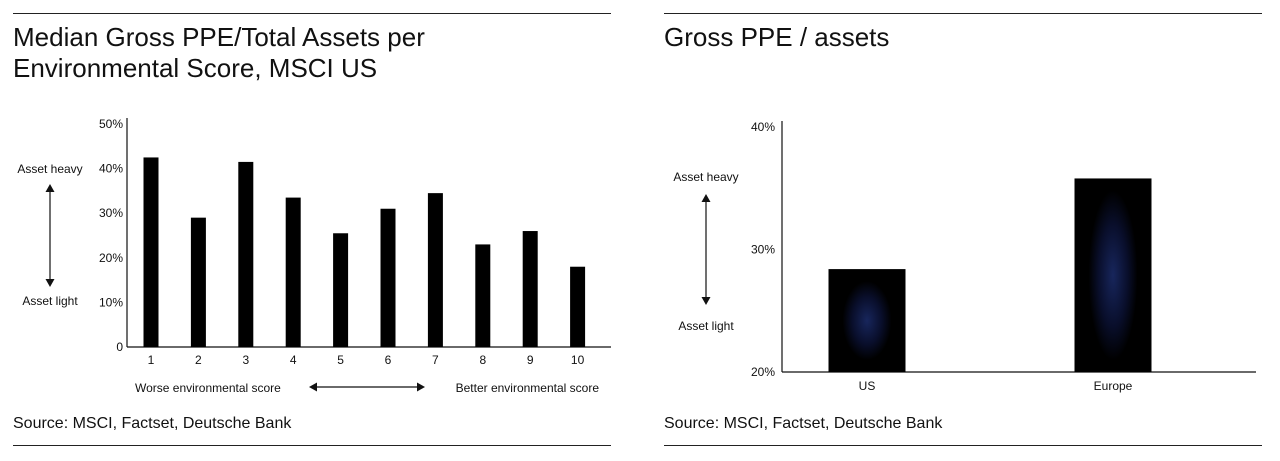 Image resolution: width=1280 pixels, height=461 pixels. Describe the element at coordinates (578, 360) in the screenshot. I see `x-tick-label: 10` at that location.